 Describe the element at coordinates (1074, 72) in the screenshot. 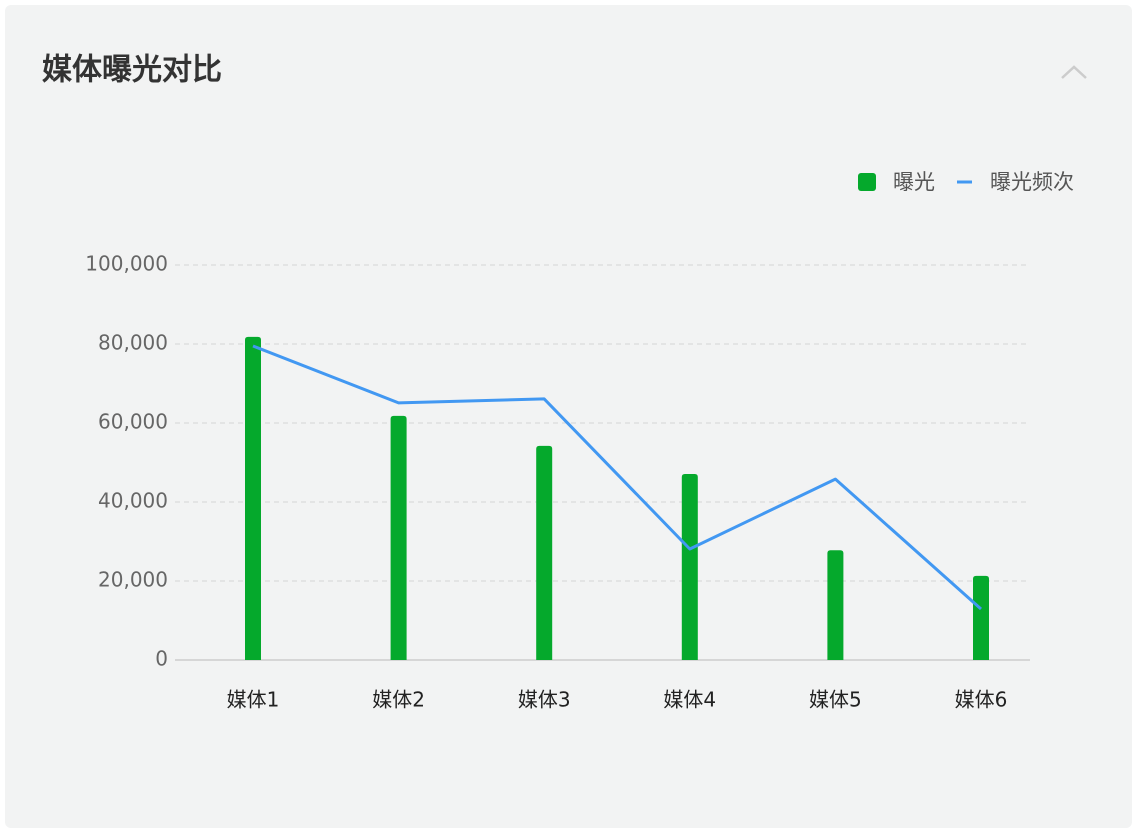

I see `collapse-toggle` at that location.